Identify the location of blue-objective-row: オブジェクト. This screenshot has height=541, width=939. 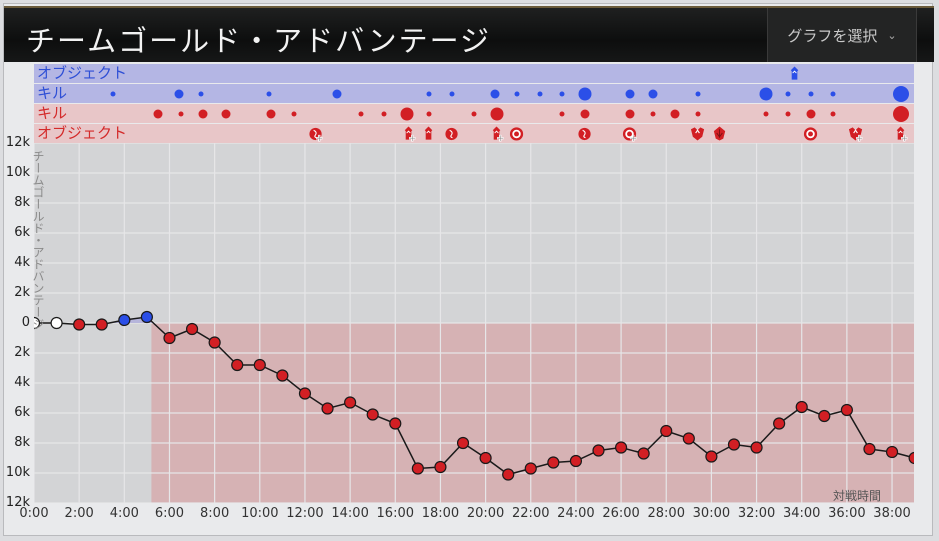
(474, 73).